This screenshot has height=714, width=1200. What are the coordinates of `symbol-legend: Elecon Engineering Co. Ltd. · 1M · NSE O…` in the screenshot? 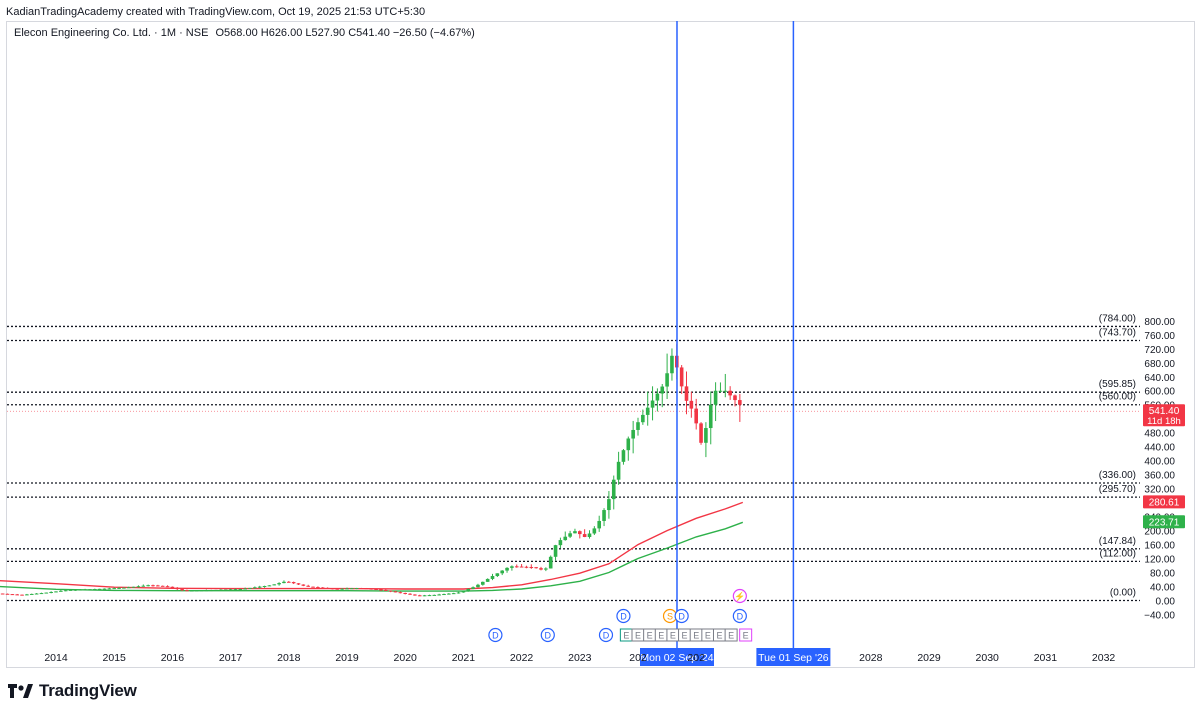 It's located at (244, 33).